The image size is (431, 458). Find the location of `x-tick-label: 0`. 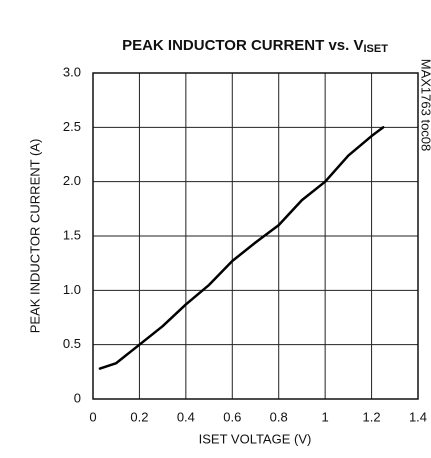

x-tick-label: 0 is located at coordinates (92, 416).